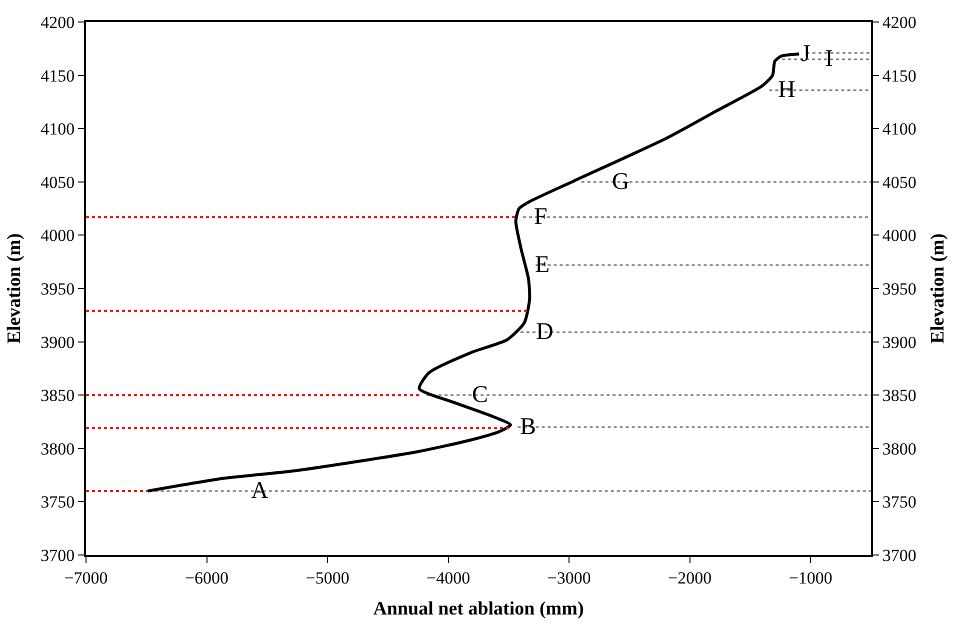 Image resolution: width=957 pixels, height=635 pixels. Describe the element at coordinates (569, 578) in the screenshot. I see `x-tick-label: −3000` at that location.